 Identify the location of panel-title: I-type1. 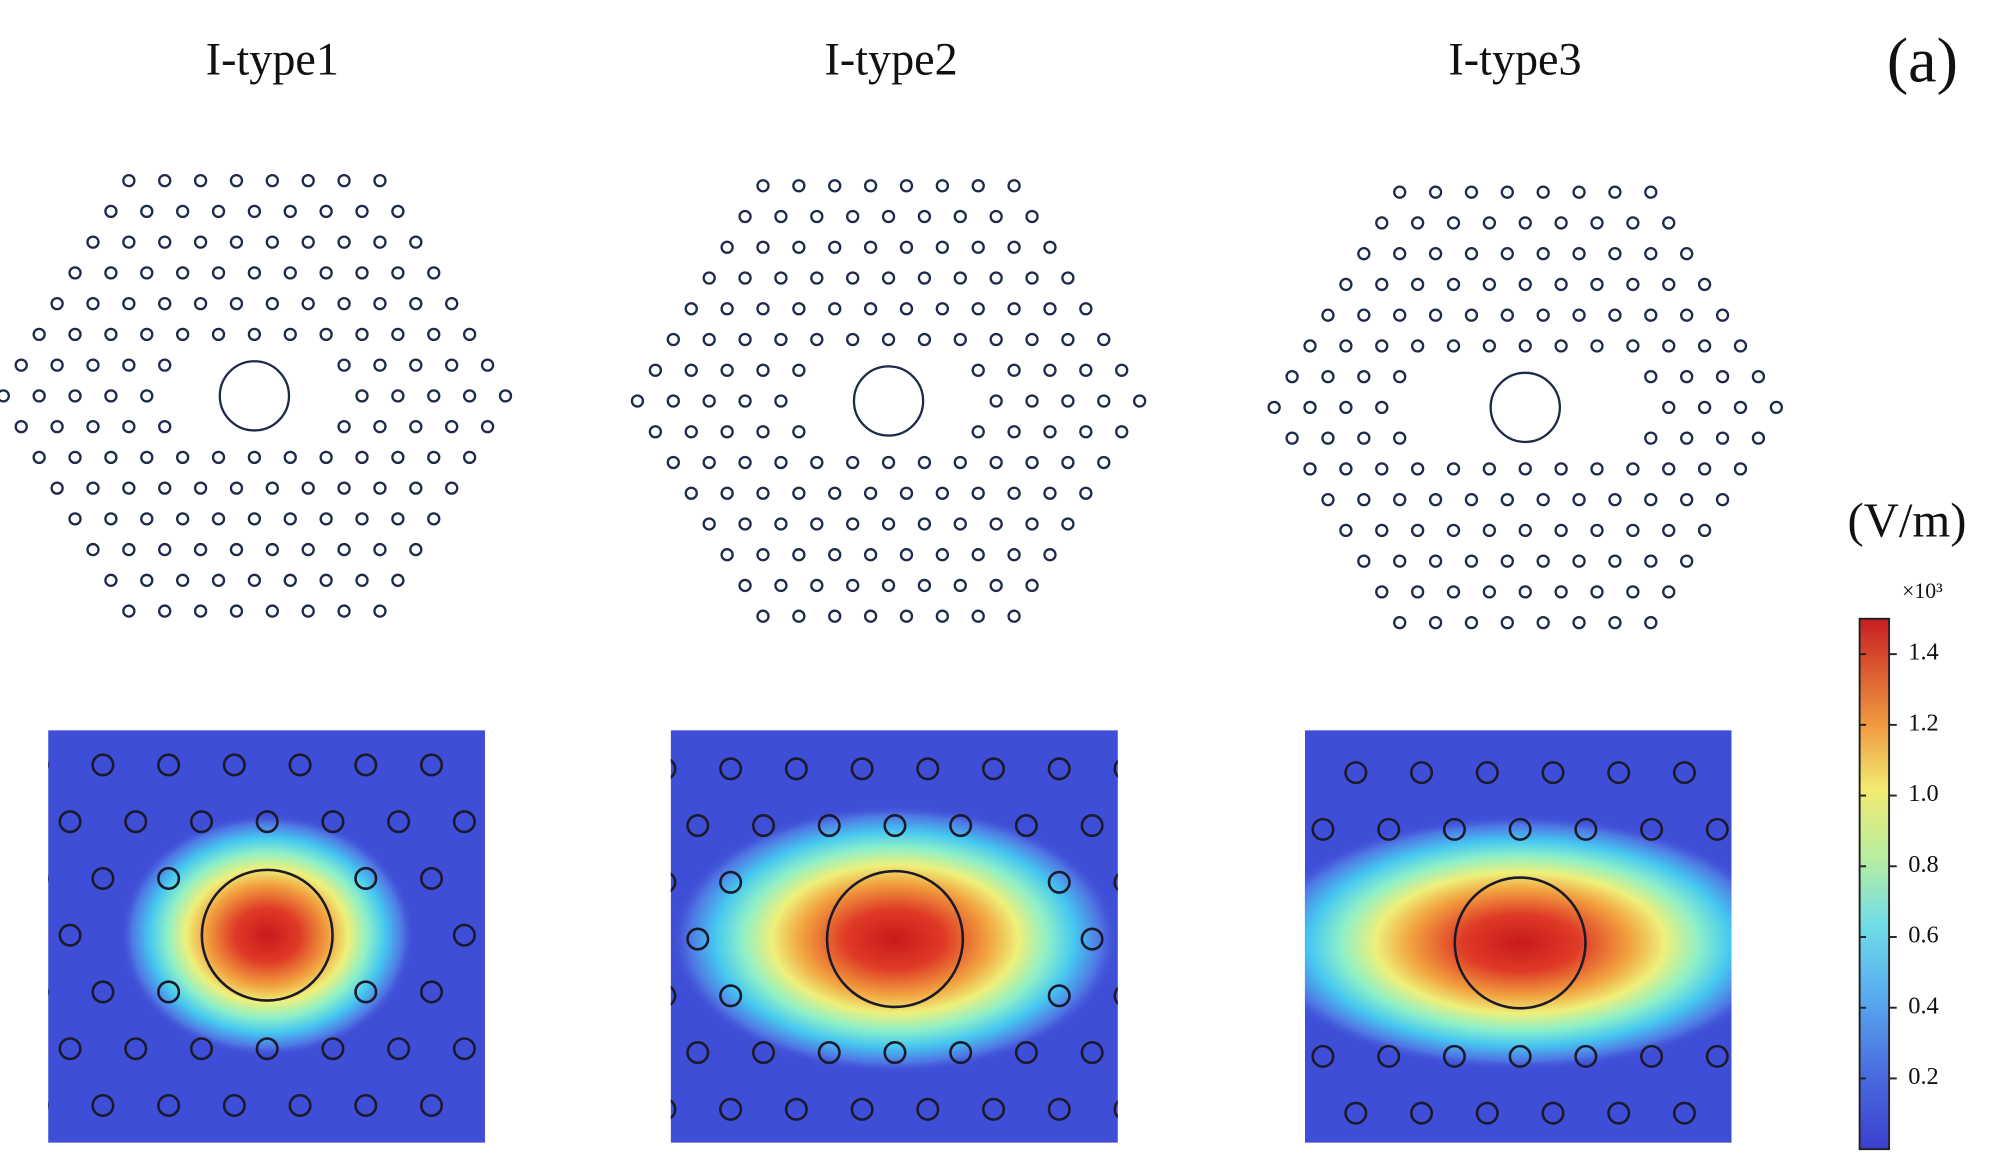
(272, 59).